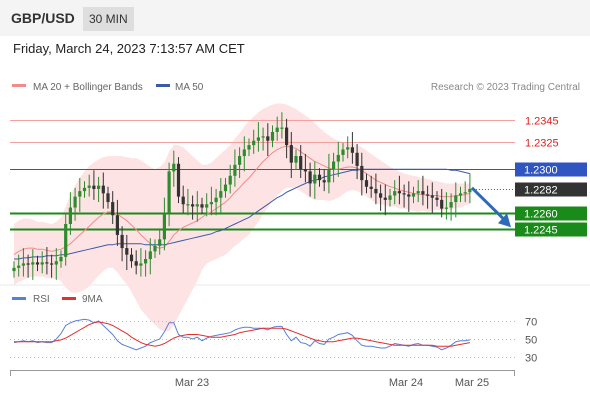  What do you see at coordinates (489, 204) in the screenshot?
I see `forecast-arrow-shaft` at bounding box center [489, 204].